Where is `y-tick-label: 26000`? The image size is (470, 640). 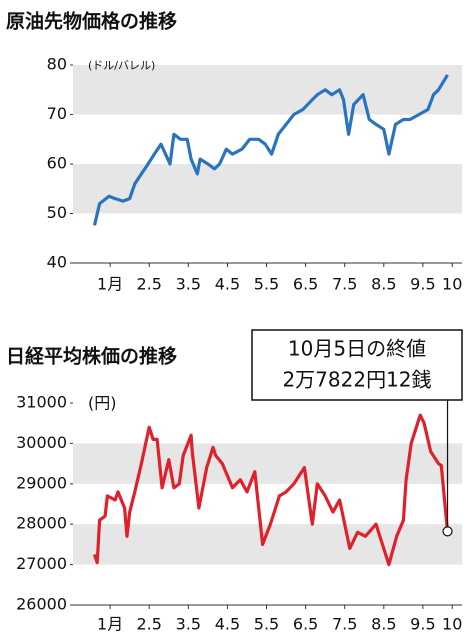
y-tick-label: 26000 is located at coordinates (41, 604).